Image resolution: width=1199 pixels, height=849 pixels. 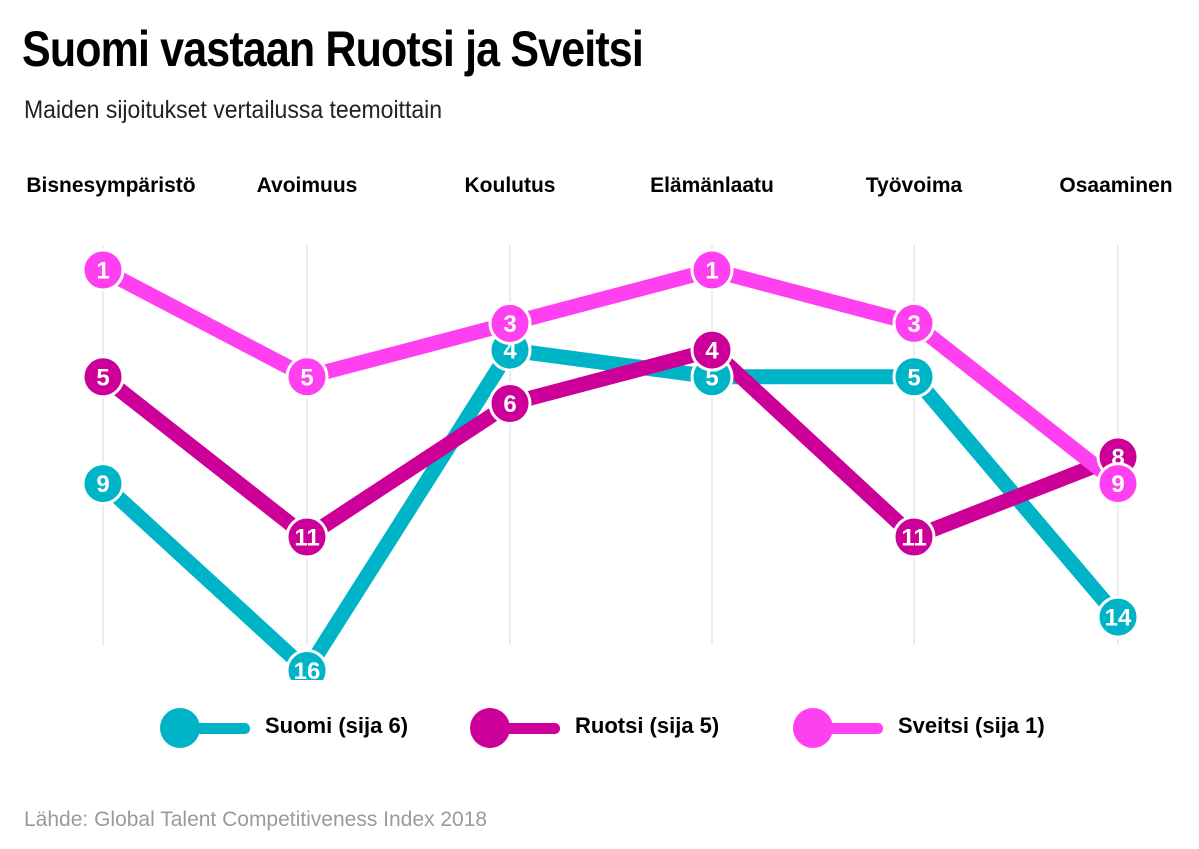 I want to click on legend-swatch-sveitsi, so click(x=843, y=728).